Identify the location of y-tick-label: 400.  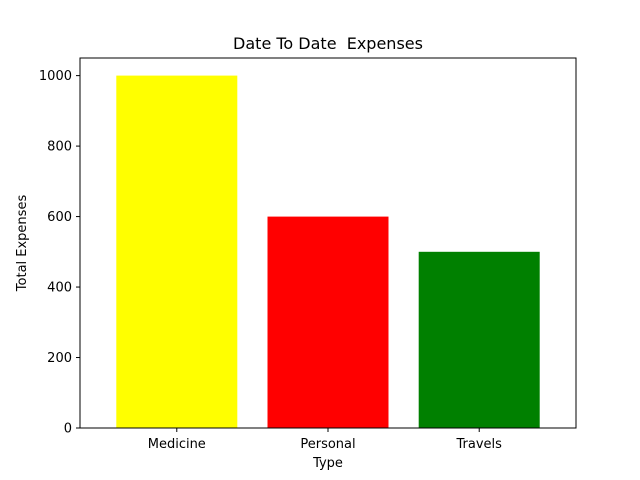
(59, 288).